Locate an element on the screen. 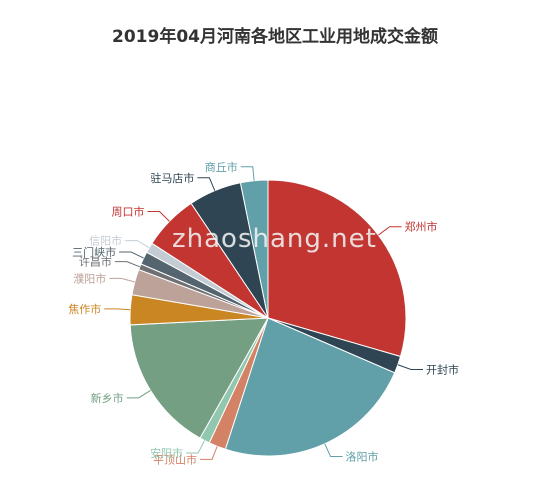 This screenshot has width=550, height=490. slice-label-8: 许昌市 is located at coordinates (95, 262).